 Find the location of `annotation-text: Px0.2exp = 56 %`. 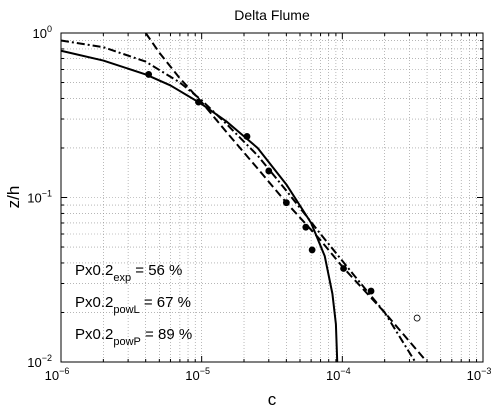

annotation-text: Px0.2exp = 56 % is located at coordinates (128, 273).